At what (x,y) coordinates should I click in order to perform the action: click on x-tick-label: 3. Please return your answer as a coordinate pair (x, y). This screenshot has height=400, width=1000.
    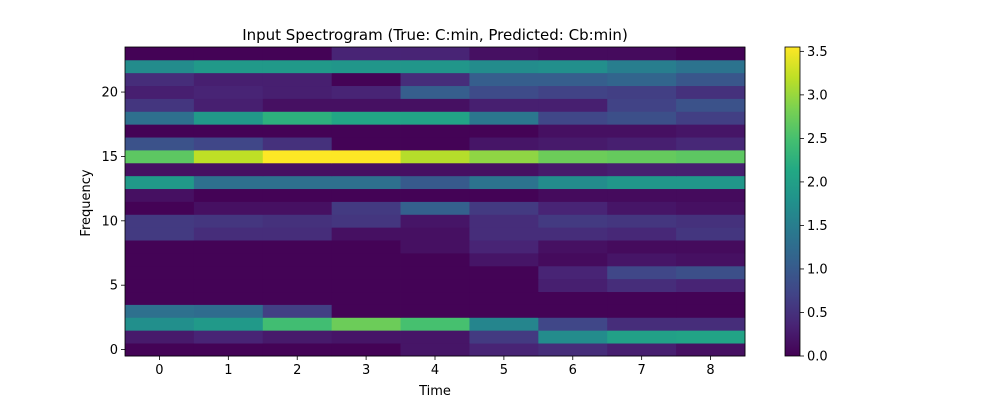
    Looking at the image, I should click on (366, 370).